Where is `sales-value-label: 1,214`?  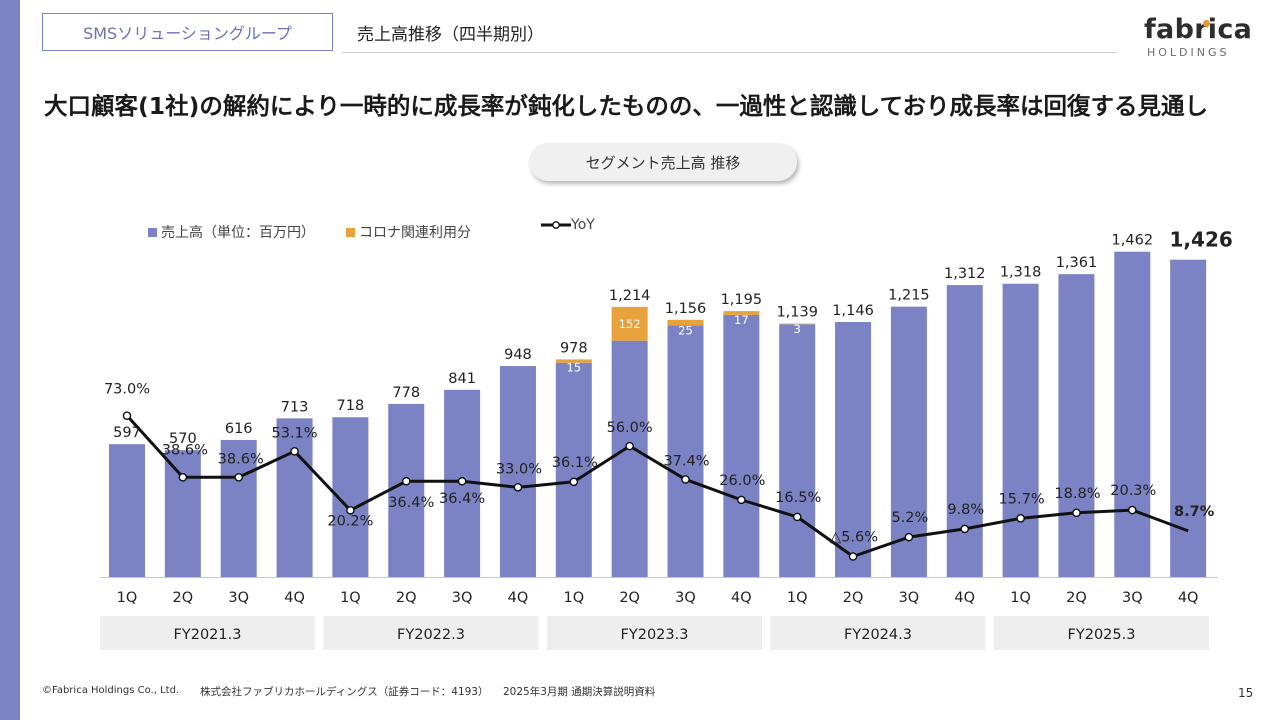 sales-value-label: 1,214 is located at coordinates (630, 296).